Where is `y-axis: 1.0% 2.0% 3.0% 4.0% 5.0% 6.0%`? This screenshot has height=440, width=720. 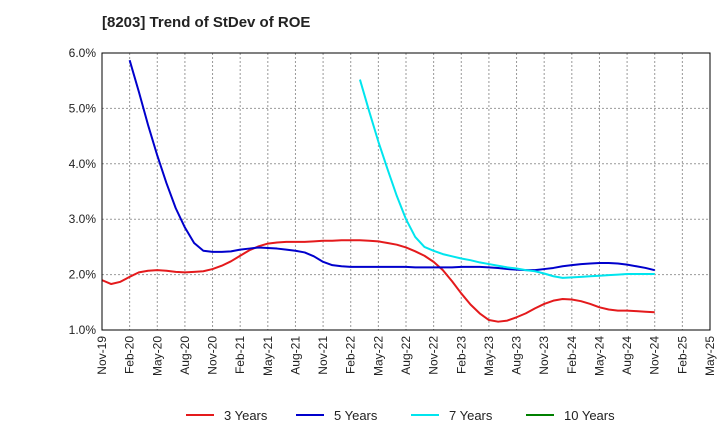 y-axis: 1.0% 2.0% 3.0% 4.0% 5.0% 6.0% is located at coordinates (83, 191).